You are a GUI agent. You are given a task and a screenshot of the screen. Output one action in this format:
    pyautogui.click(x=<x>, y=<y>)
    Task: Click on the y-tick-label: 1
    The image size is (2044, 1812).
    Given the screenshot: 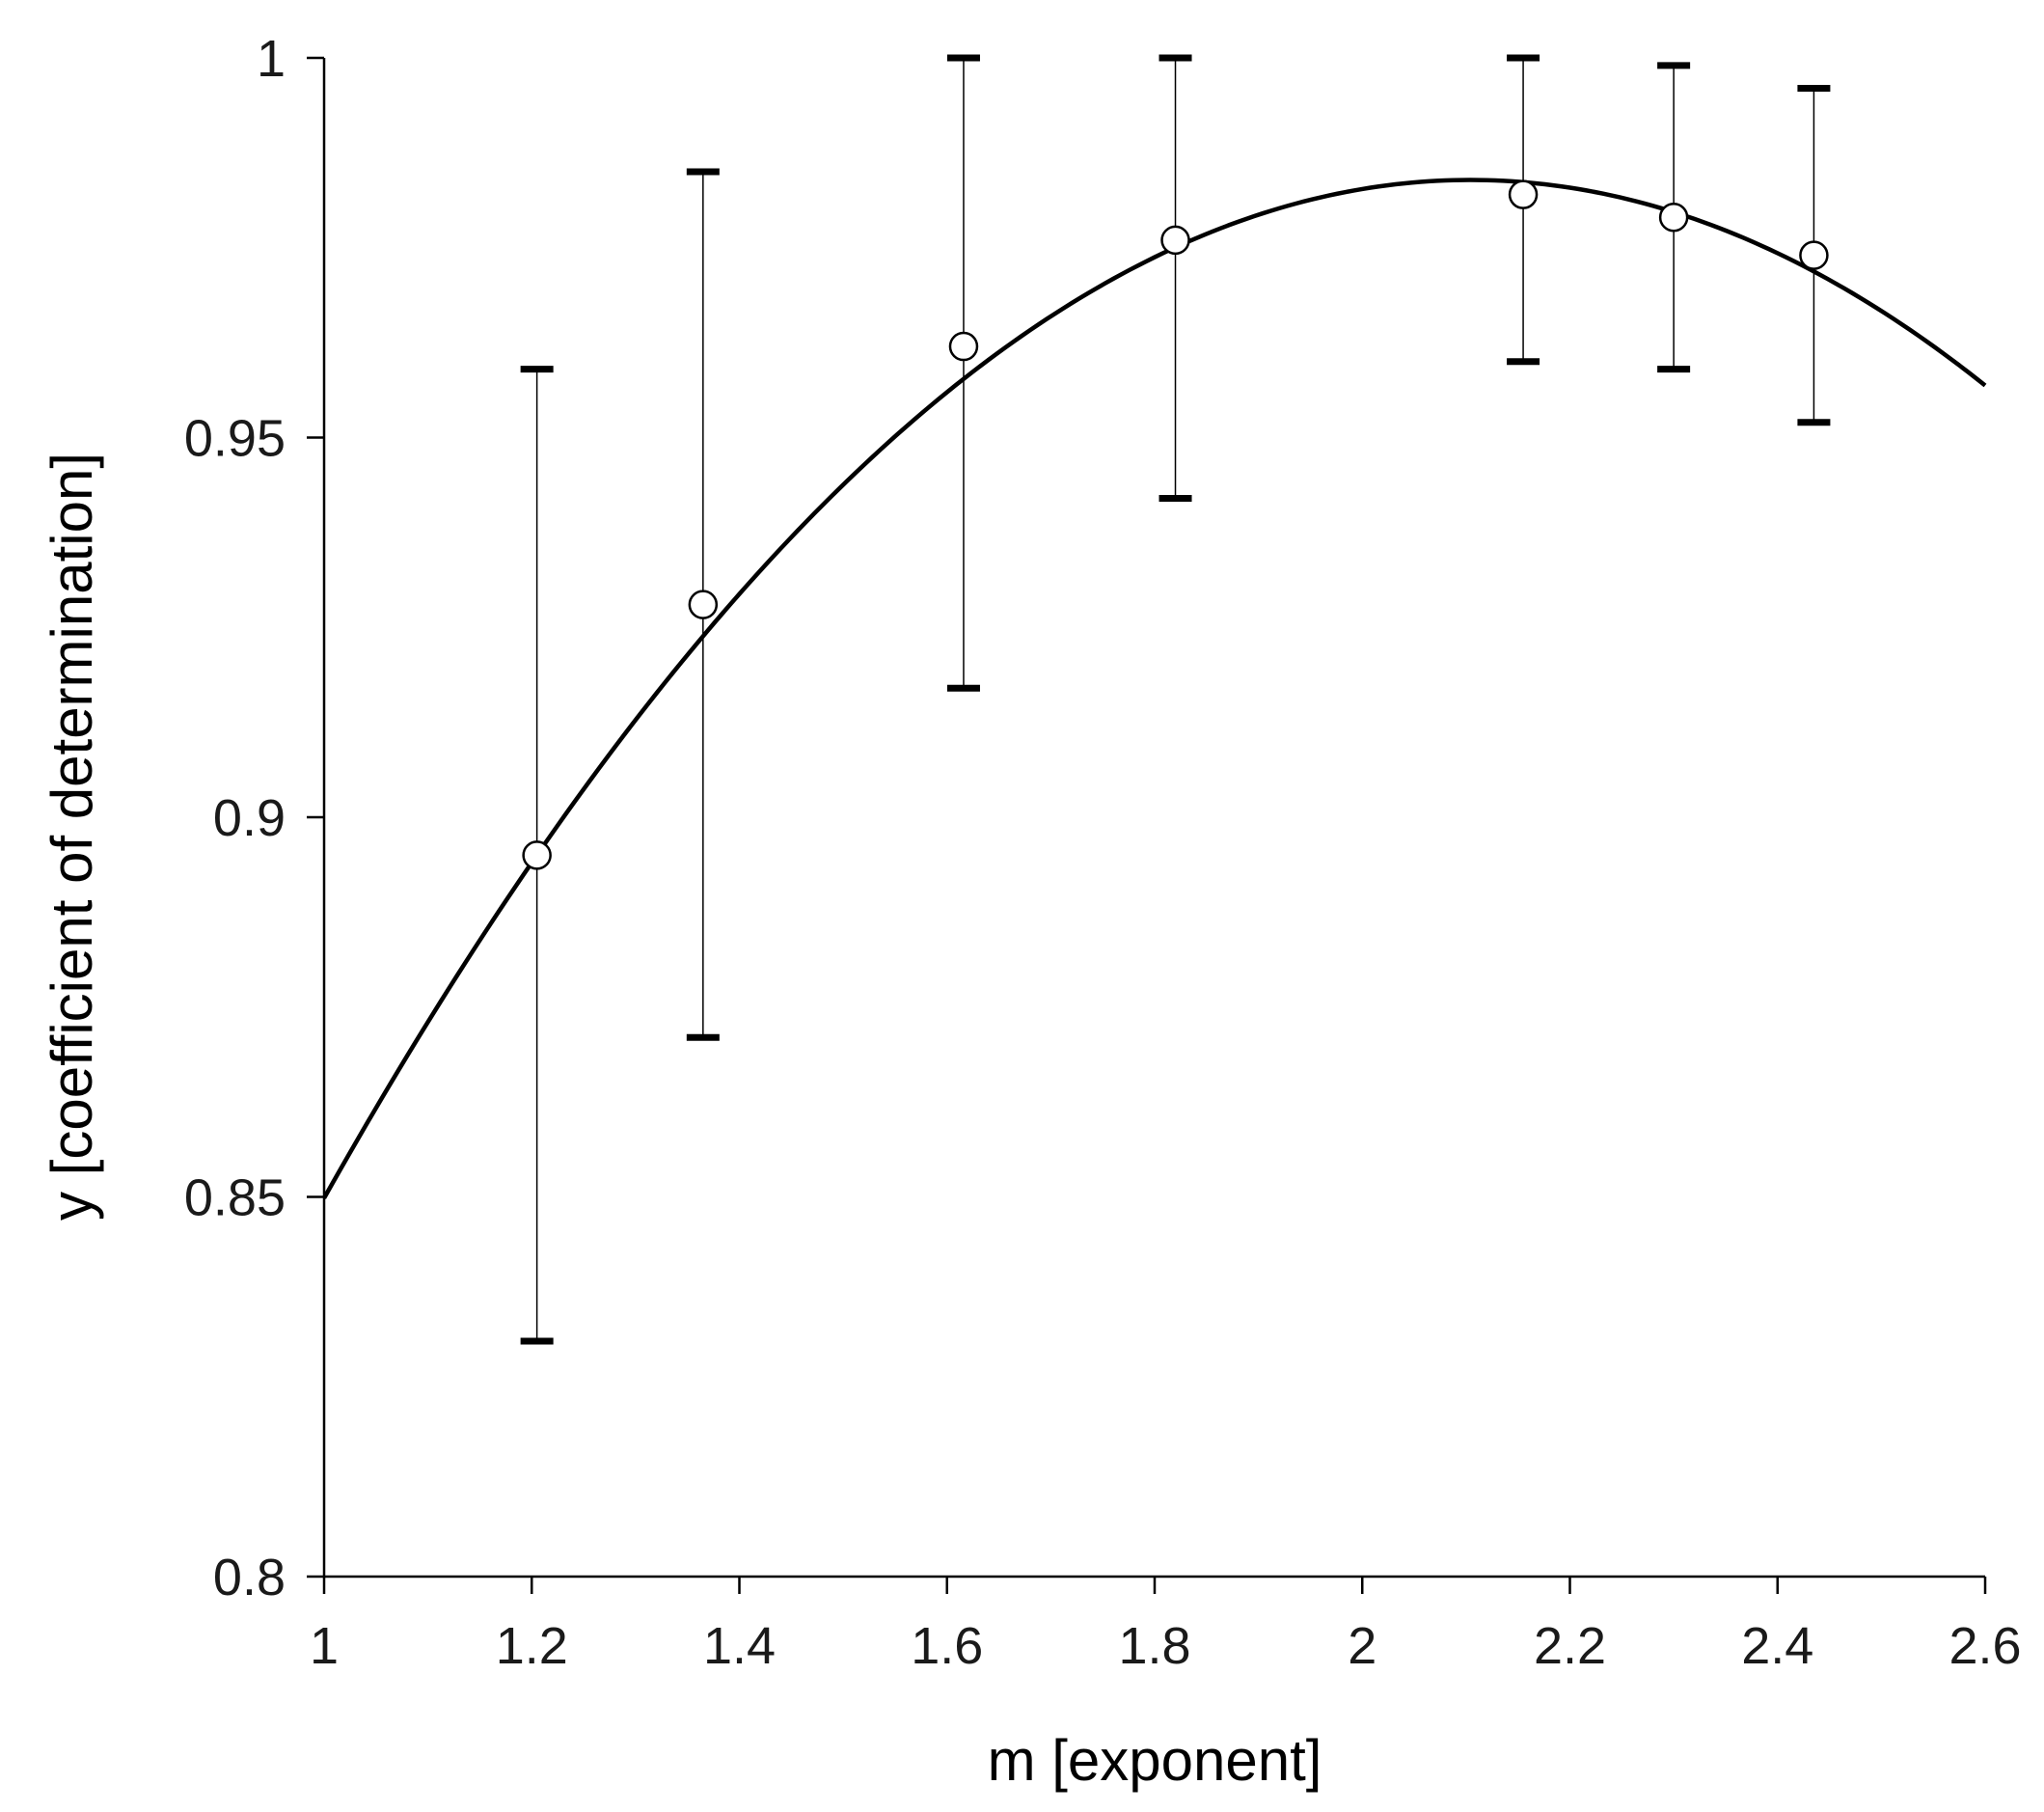 What is the action you would take?
    pyautogui.click(x=272, y=59)
    